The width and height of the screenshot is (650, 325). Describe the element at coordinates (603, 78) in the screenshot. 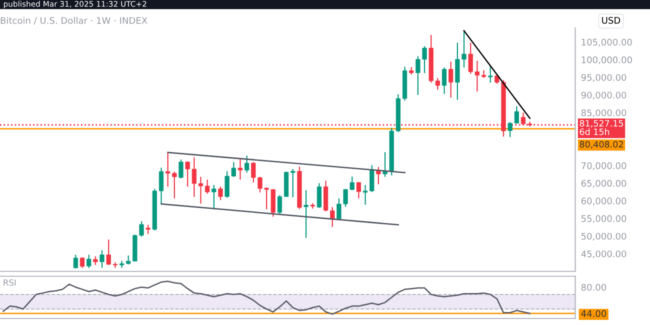

I see `y-tick-label: 95,000.00` at that location.